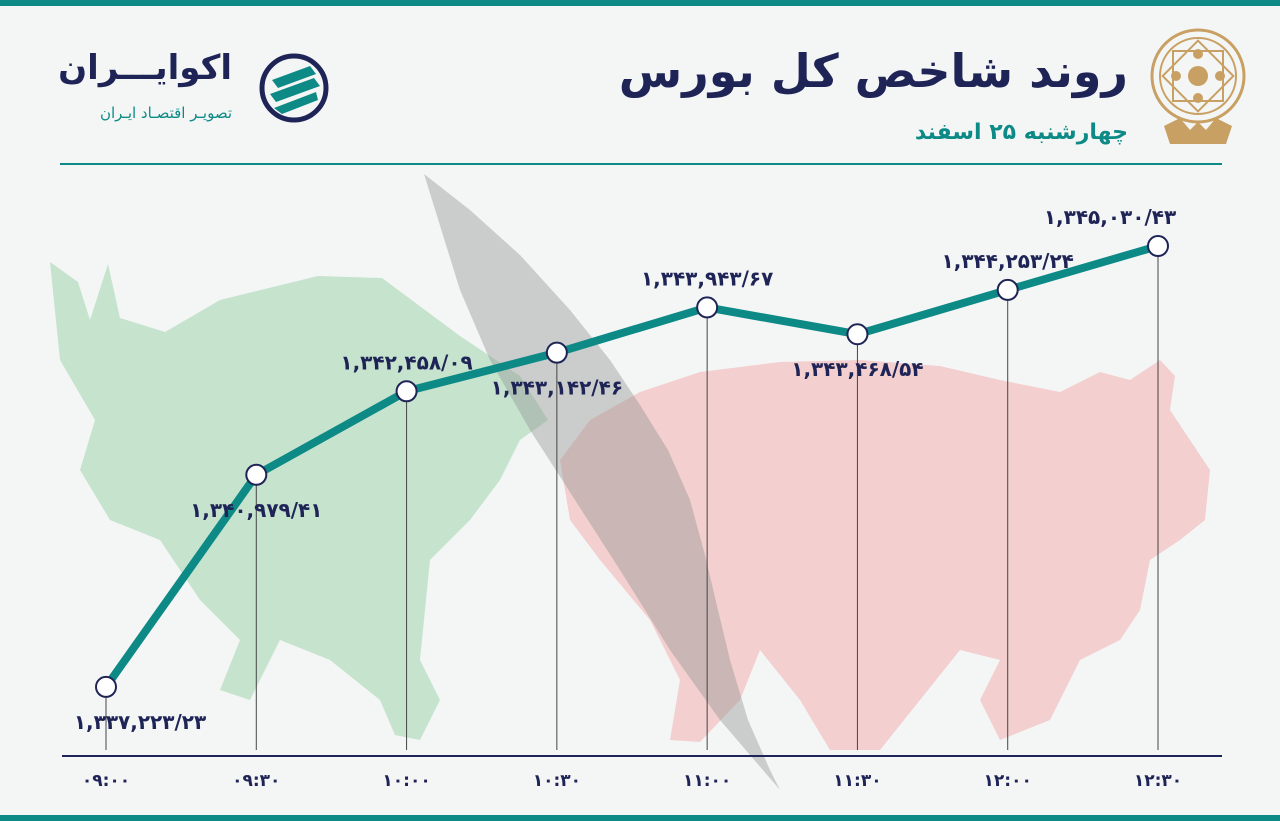 This screenshot has height=821, width=1280. What do you see at coordinates (557, 388) in the screenshot?
I see `data-label: ۱,۳۴۳,۱۴۲/۴۶` at bounding box center [557, 388].